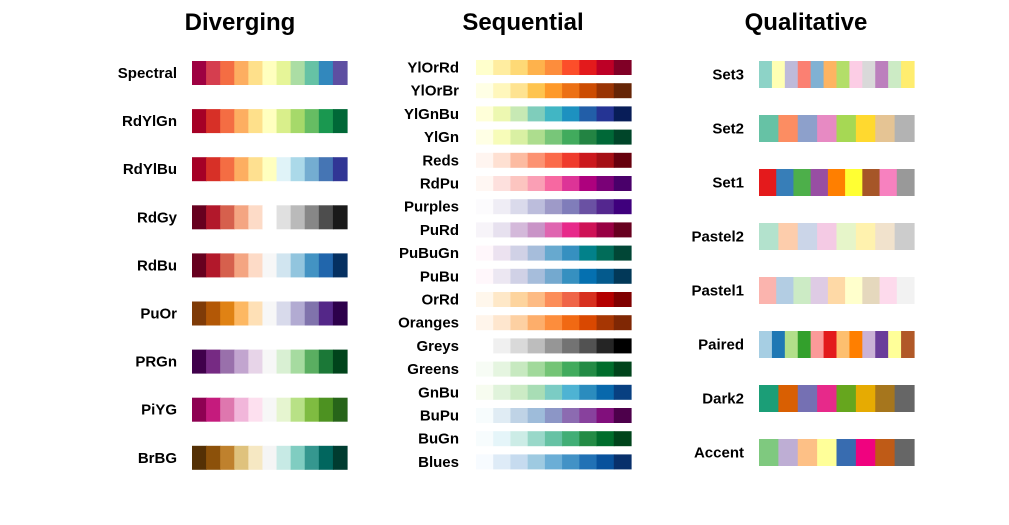 The width and height of the screenshot is (1009, 525). Describe the element at coordinates (158, 314) in the screenshot. I see `palette-label: PuOr` at that location.